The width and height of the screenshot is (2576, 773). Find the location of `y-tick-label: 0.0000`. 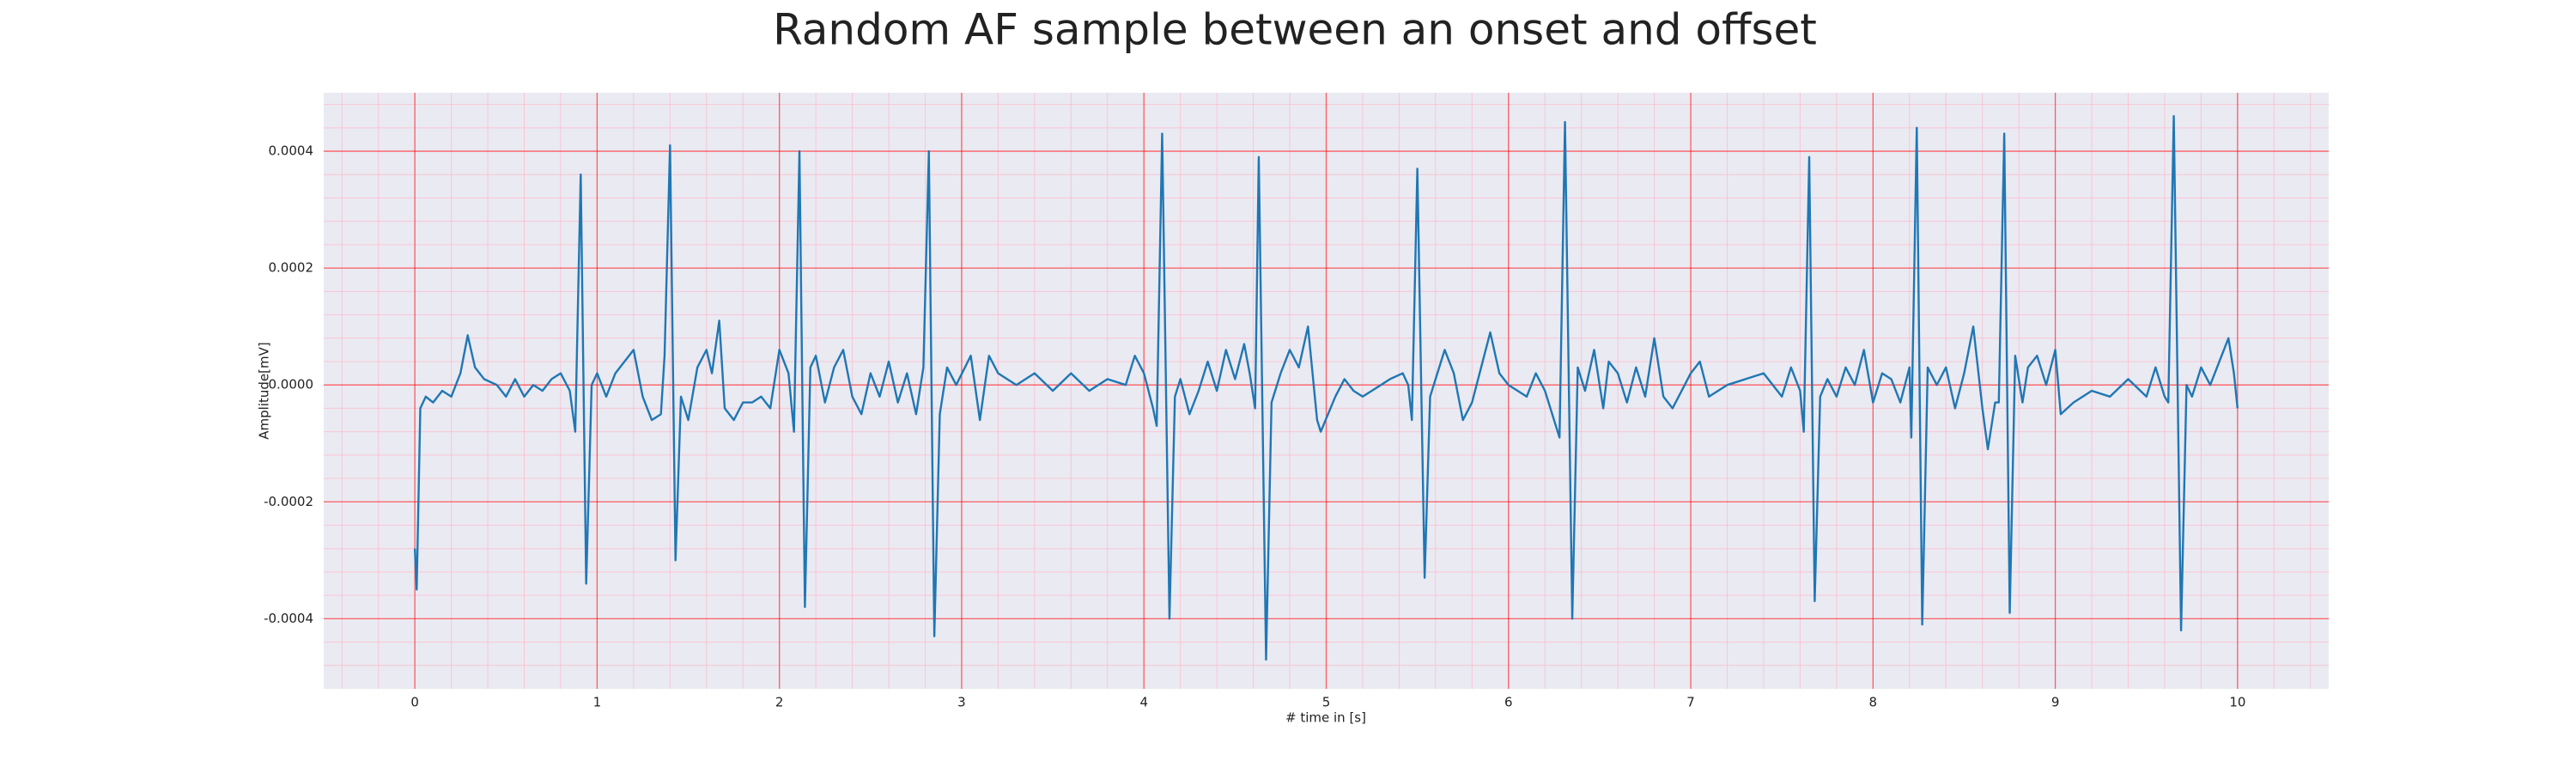

y-tick-label: 0.0000 is located at coordinates (291, 385).